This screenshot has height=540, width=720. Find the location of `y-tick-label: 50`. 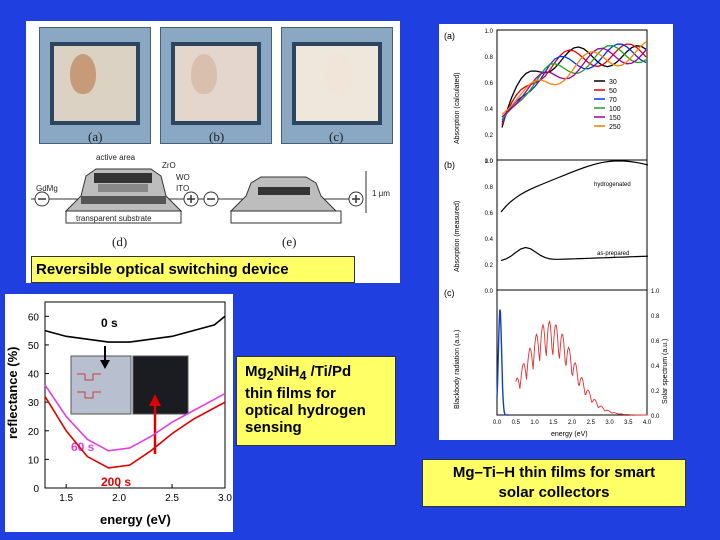

y-tick-label: 50 is located at coordinates (34, 346).